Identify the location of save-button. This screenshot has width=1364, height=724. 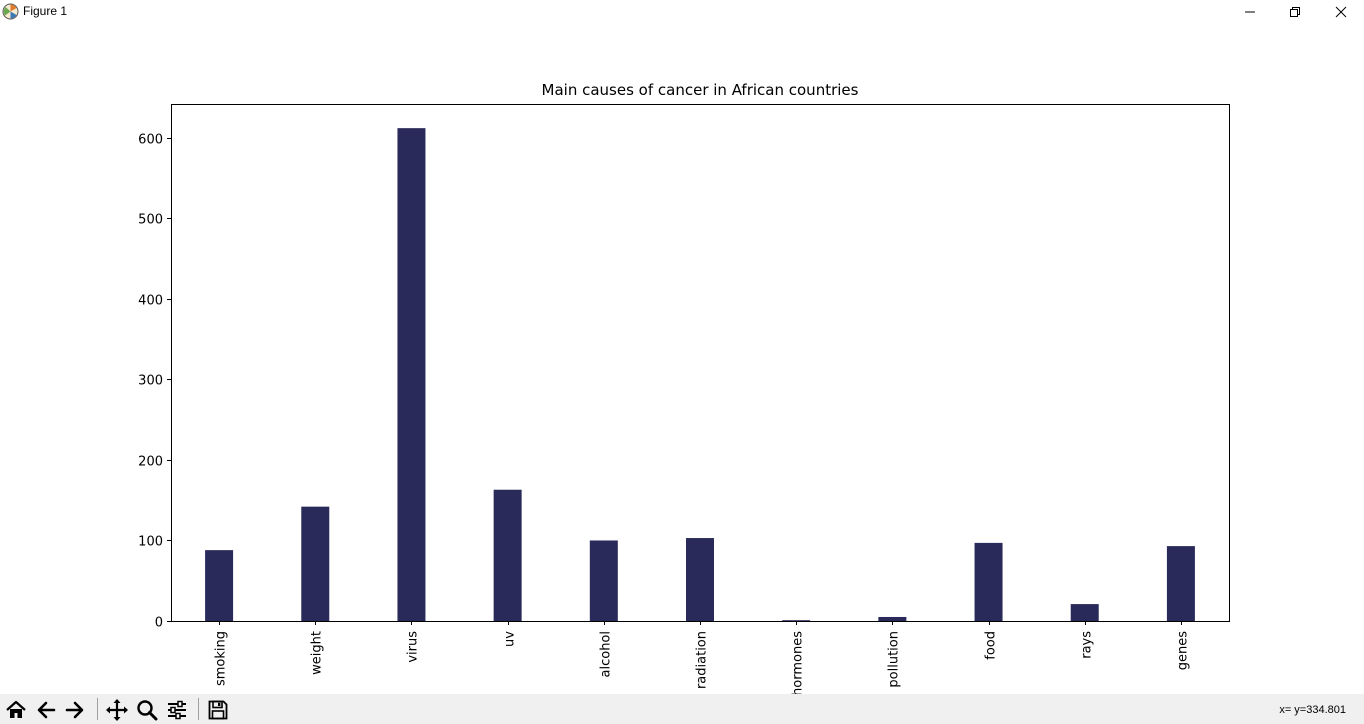
(218, 710).